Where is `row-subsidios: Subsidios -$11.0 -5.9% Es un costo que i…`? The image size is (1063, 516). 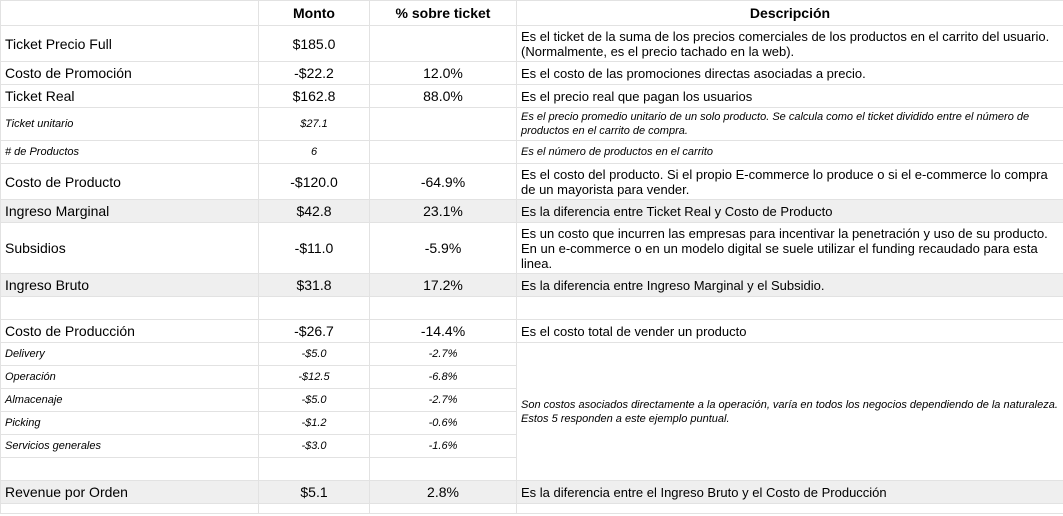
row-subsidios: Subsidios -$11.0 -5.9% Es un costo que i… is located at coordinates (531, 248).